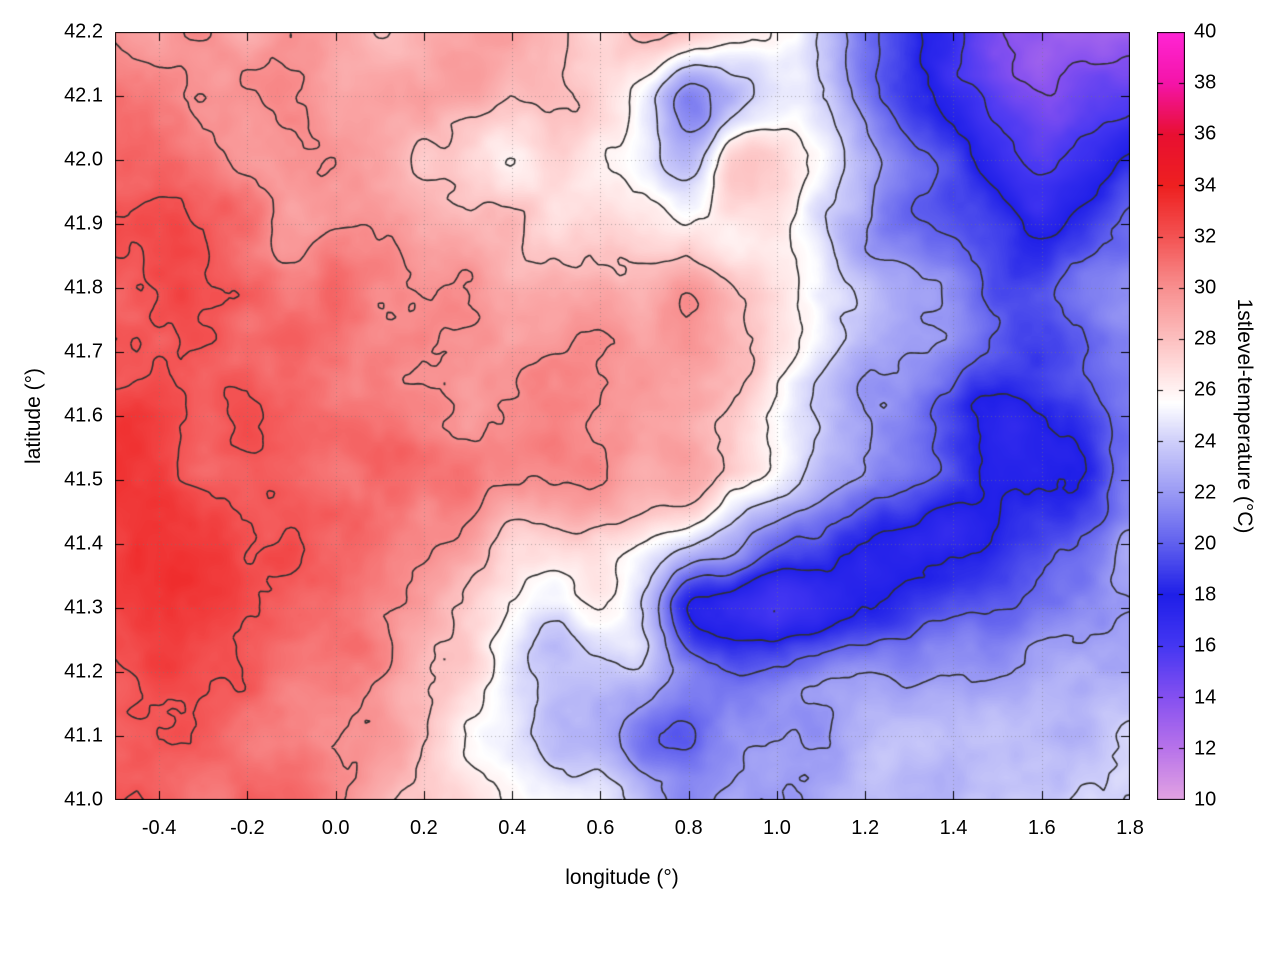 This screenshot has width=1280, height=960. I want to click on colorbar-tick-label: 40, so click(1205, 31).